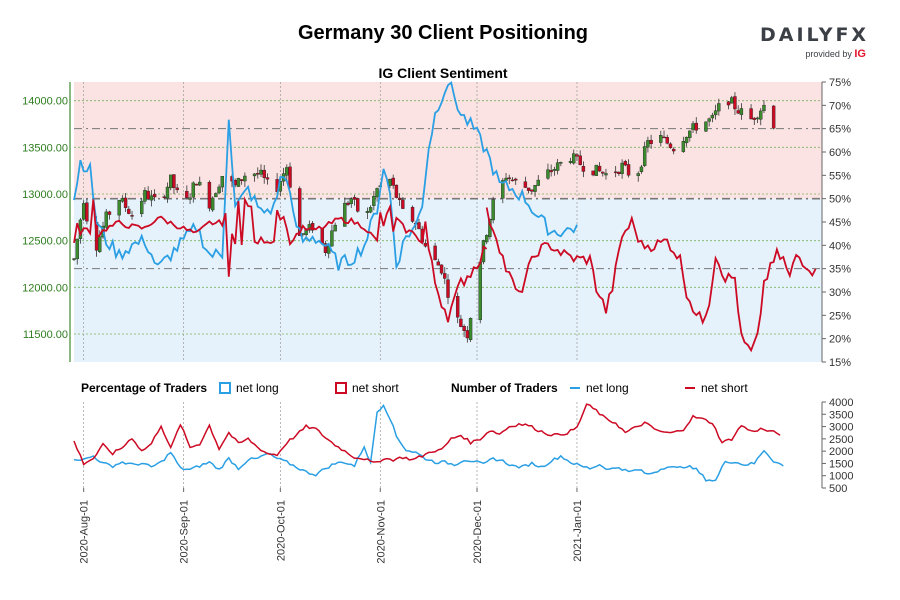 The height and width of the screenshot is (600, 900). Describe the element at coordinates (860, 54) in the screenshot. I see `ig-logo-mark: IG` at that location.